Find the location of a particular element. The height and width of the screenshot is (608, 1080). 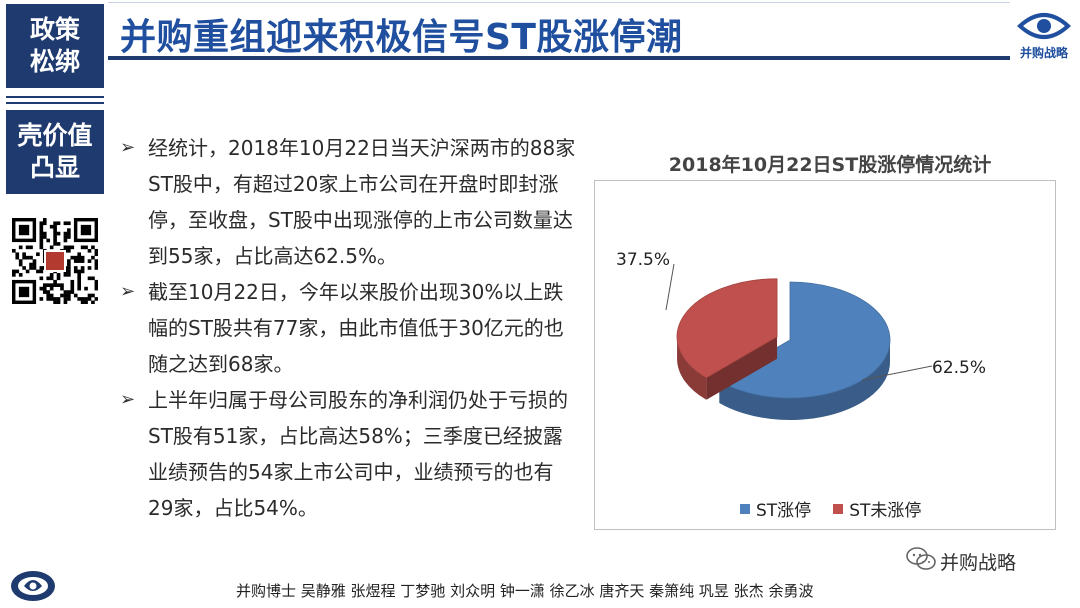

chart-title: 2018年10月22日ST股涨停情况统计 is located at coordinates (830, 165).